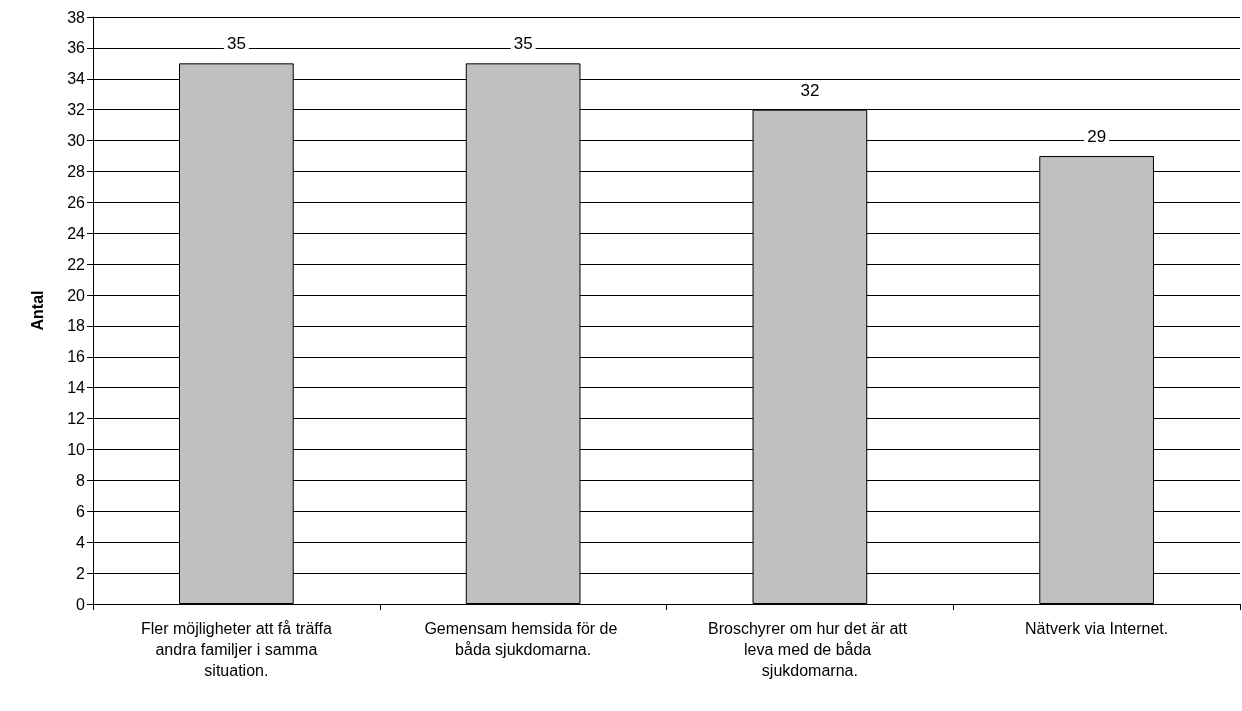 The image size is (1242, 711). What do you see at coordinates (76, 79) in the screenshot?
I see `y-tick-label: 34` at bounding box center [76, 79].